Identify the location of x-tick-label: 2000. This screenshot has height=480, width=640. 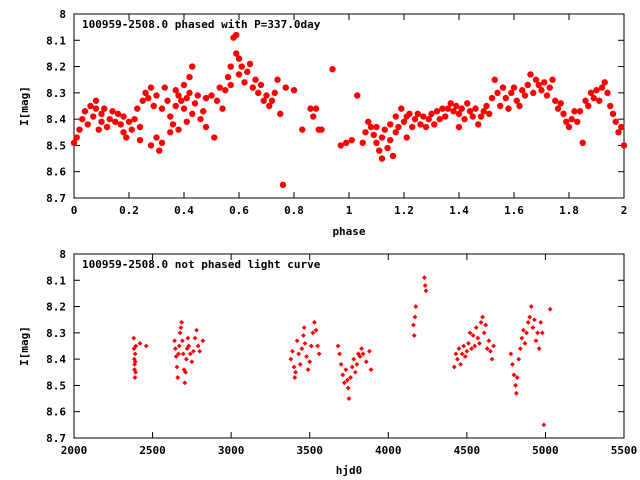
(74, 450).